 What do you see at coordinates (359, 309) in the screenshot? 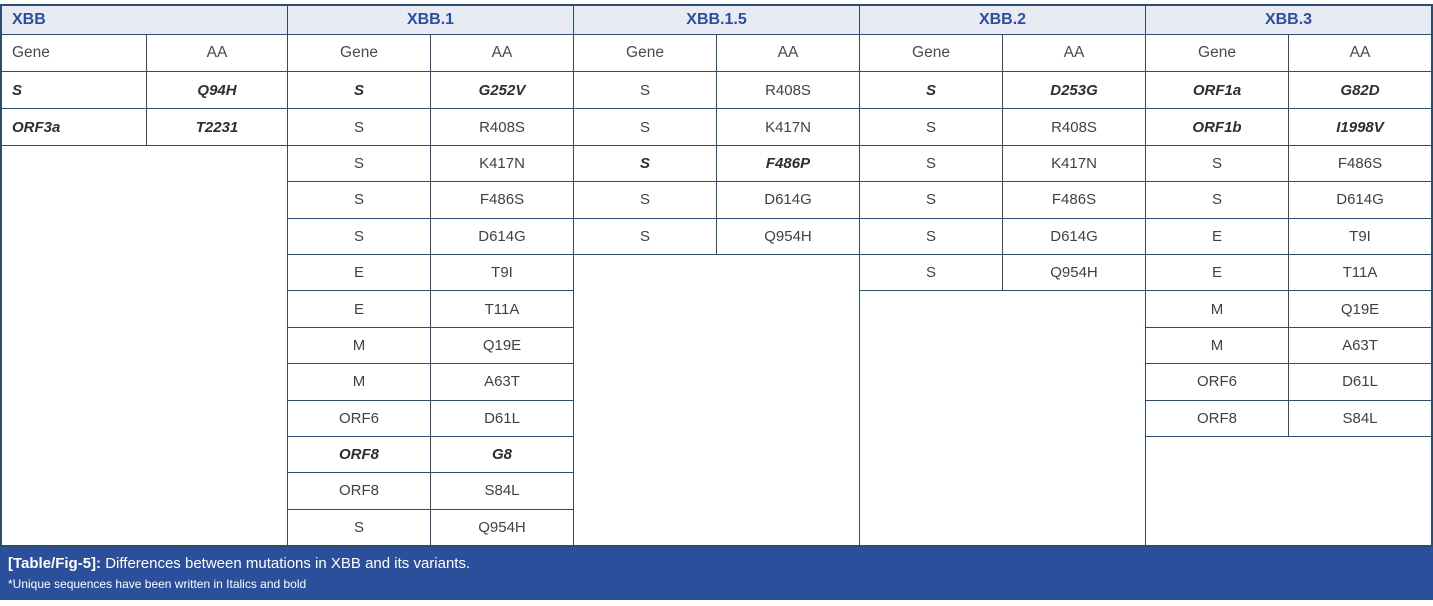
I see `gene-cell: E` at bounding box center [359, 309].